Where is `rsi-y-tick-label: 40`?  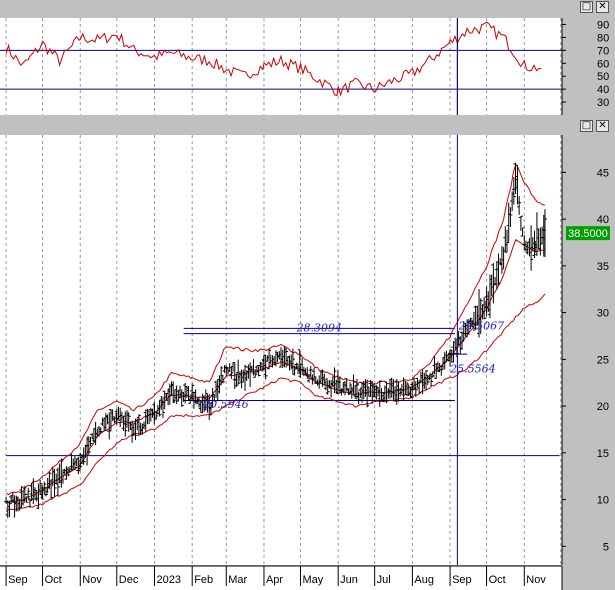
rsi-y-tick-label: 40 is located at coordinates (603, 90).